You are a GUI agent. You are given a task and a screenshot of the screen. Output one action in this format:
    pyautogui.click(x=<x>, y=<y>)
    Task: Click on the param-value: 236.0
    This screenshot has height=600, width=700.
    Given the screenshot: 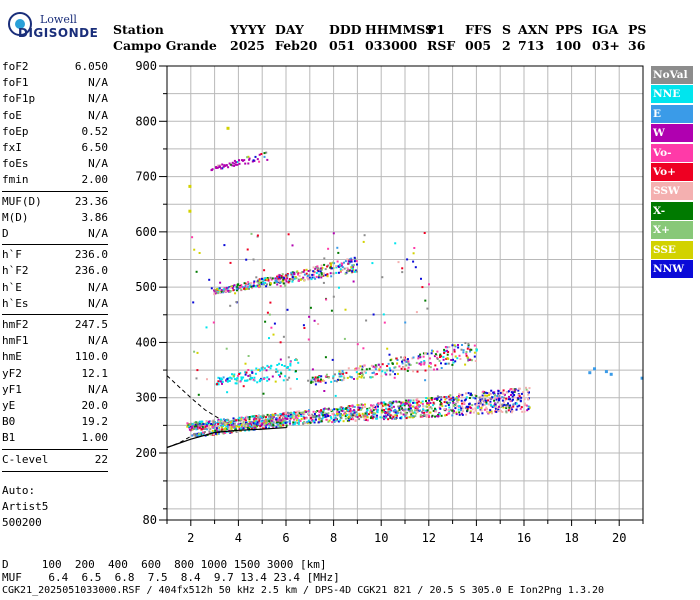 What is the action you would take?
    pyautogui.click(x=91, y=255)
    